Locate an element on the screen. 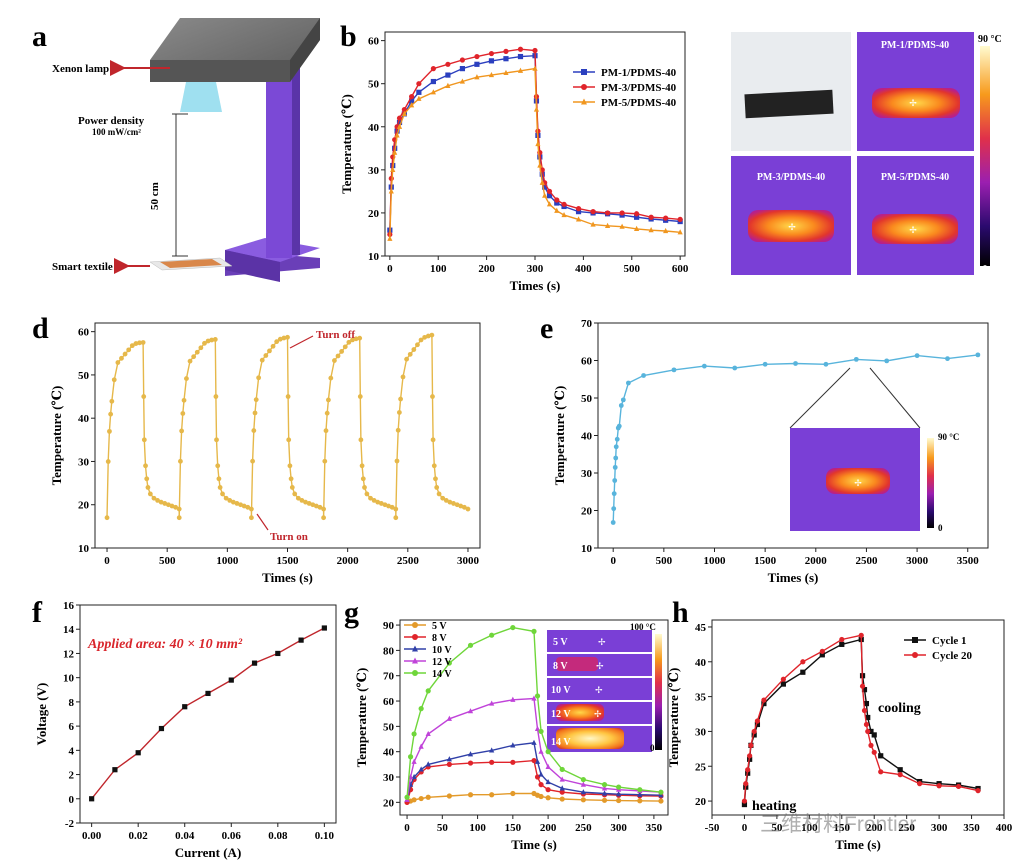  y-tick-label-f: 16 is located at coordinates (69, 606).